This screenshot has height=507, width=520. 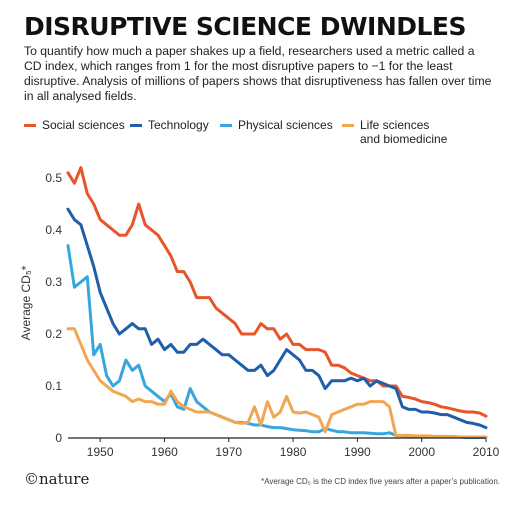 What do you see at coordinates (53, 386) in the screenshot?
I see `y-tick-label: 0.1` at bounding box center [53, 386].